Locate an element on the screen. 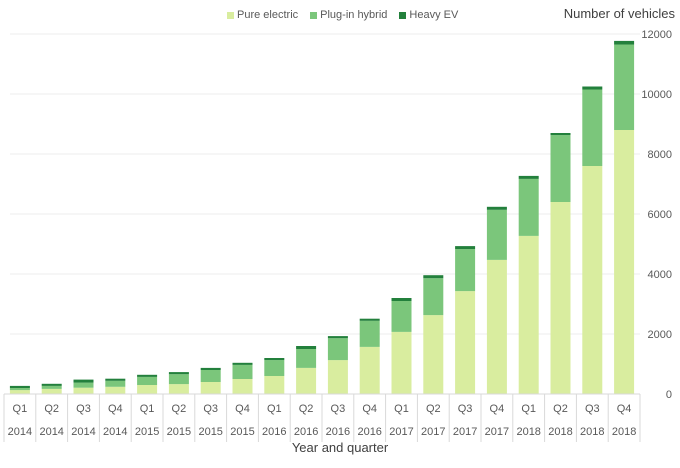  legend-item-heavy-ev: Heavy EV is located at coordinates (428, 15).